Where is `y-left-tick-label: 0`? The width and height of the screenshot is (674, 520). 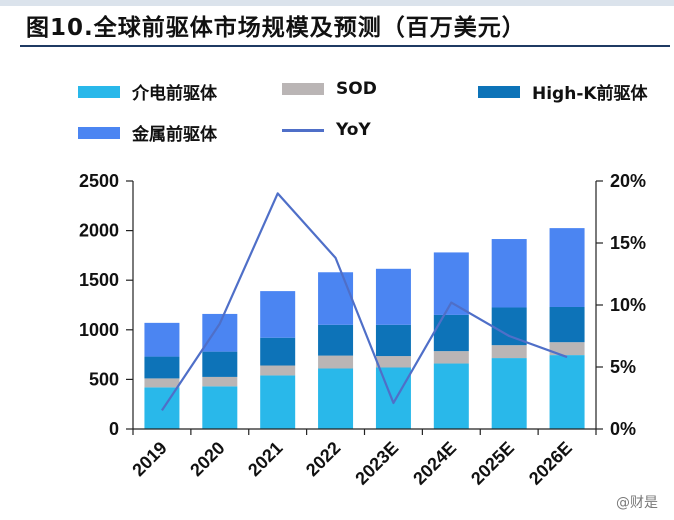
y-left-tick-label: 0 is located at coordinates (114, 429).